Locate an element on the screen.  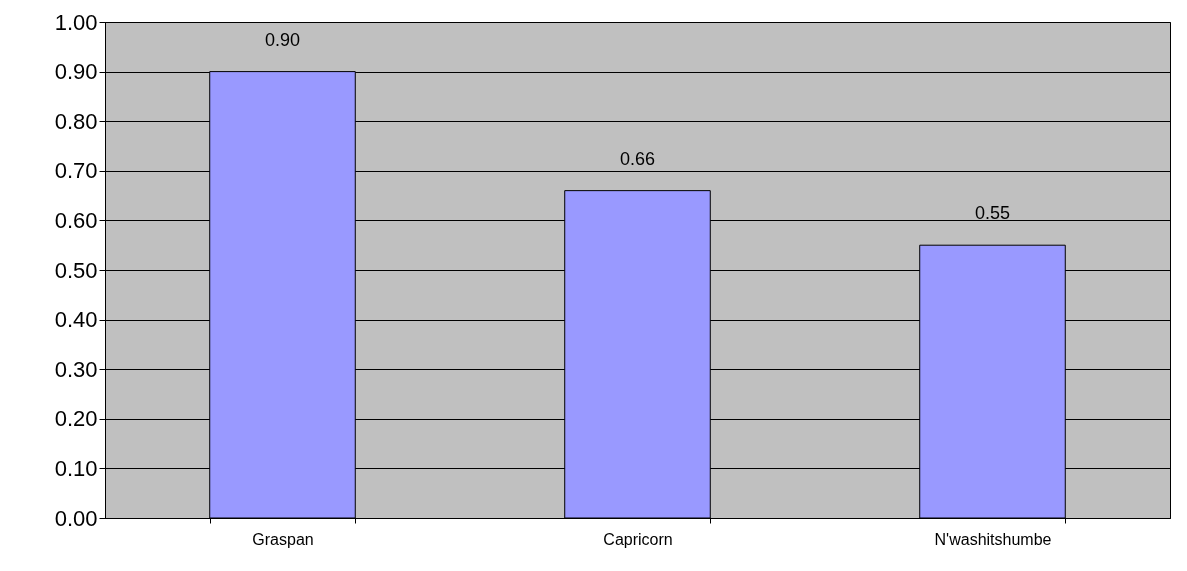
x-tick-label: Capricorn is located at coordinates (638, 539).